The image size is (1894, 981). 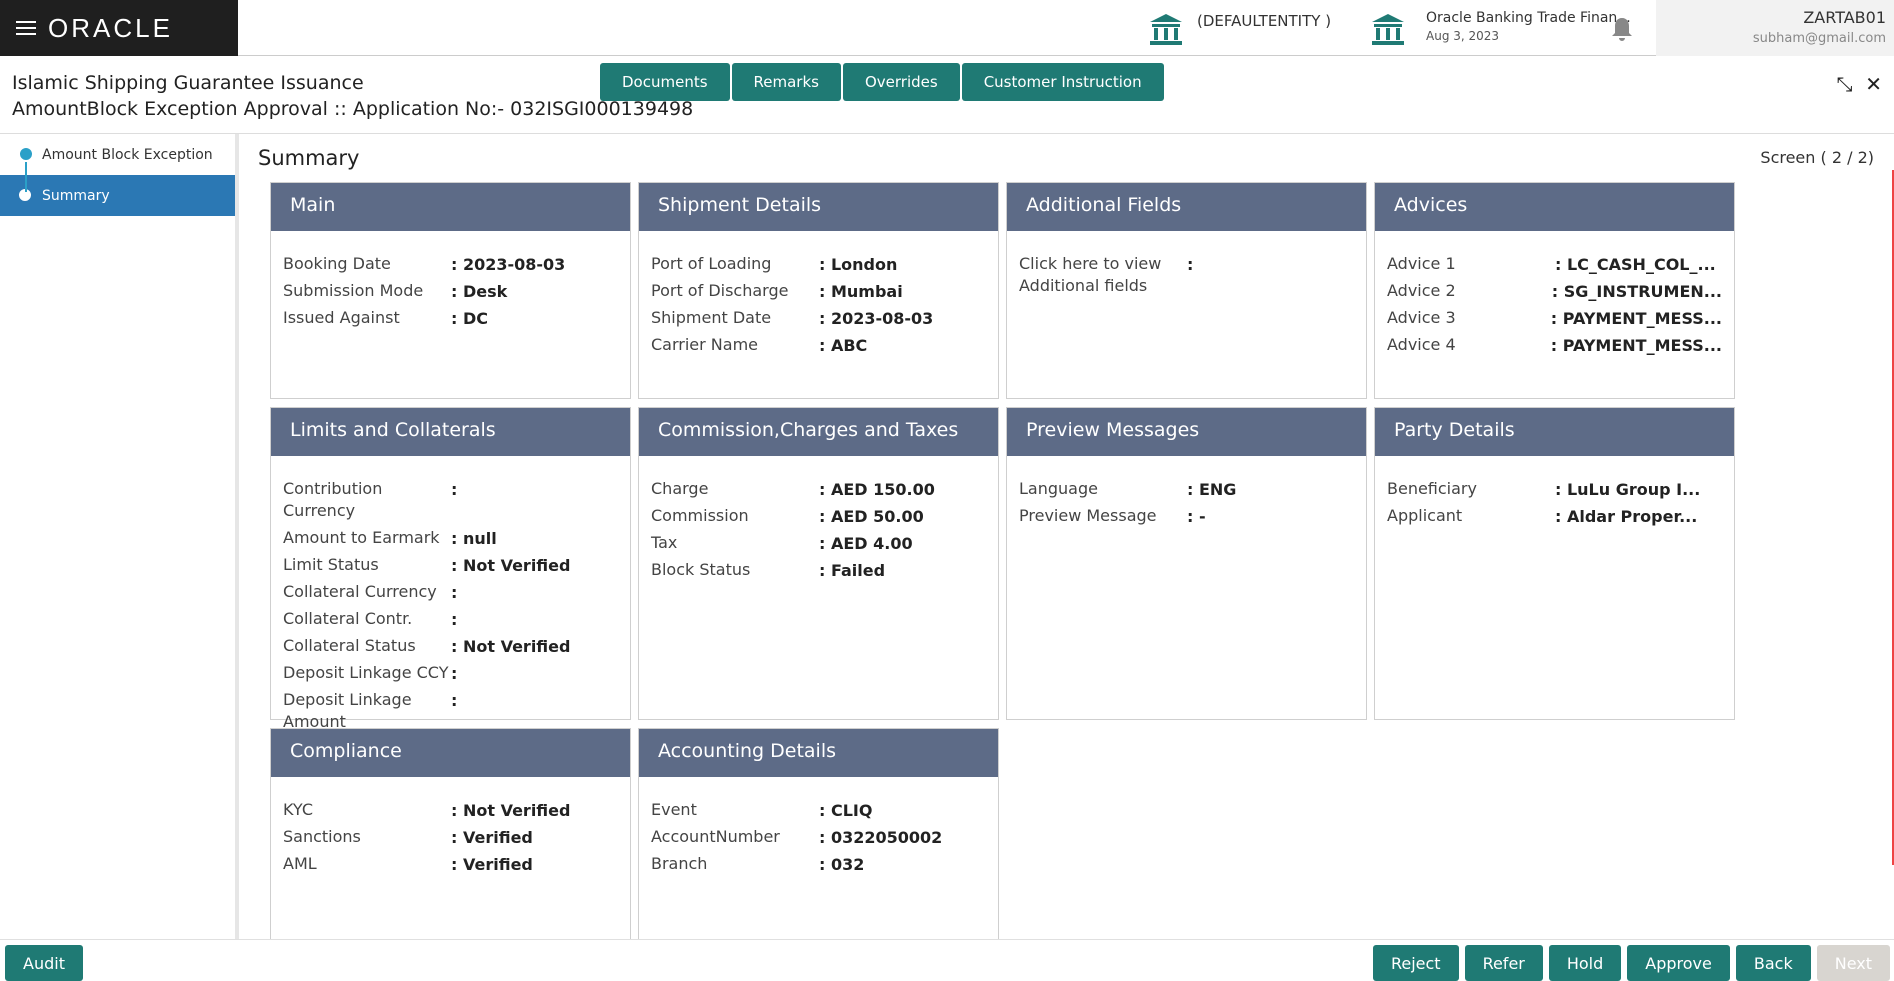 I want to click on field-row: Preview Message: -, so click(x=1186, y=516).